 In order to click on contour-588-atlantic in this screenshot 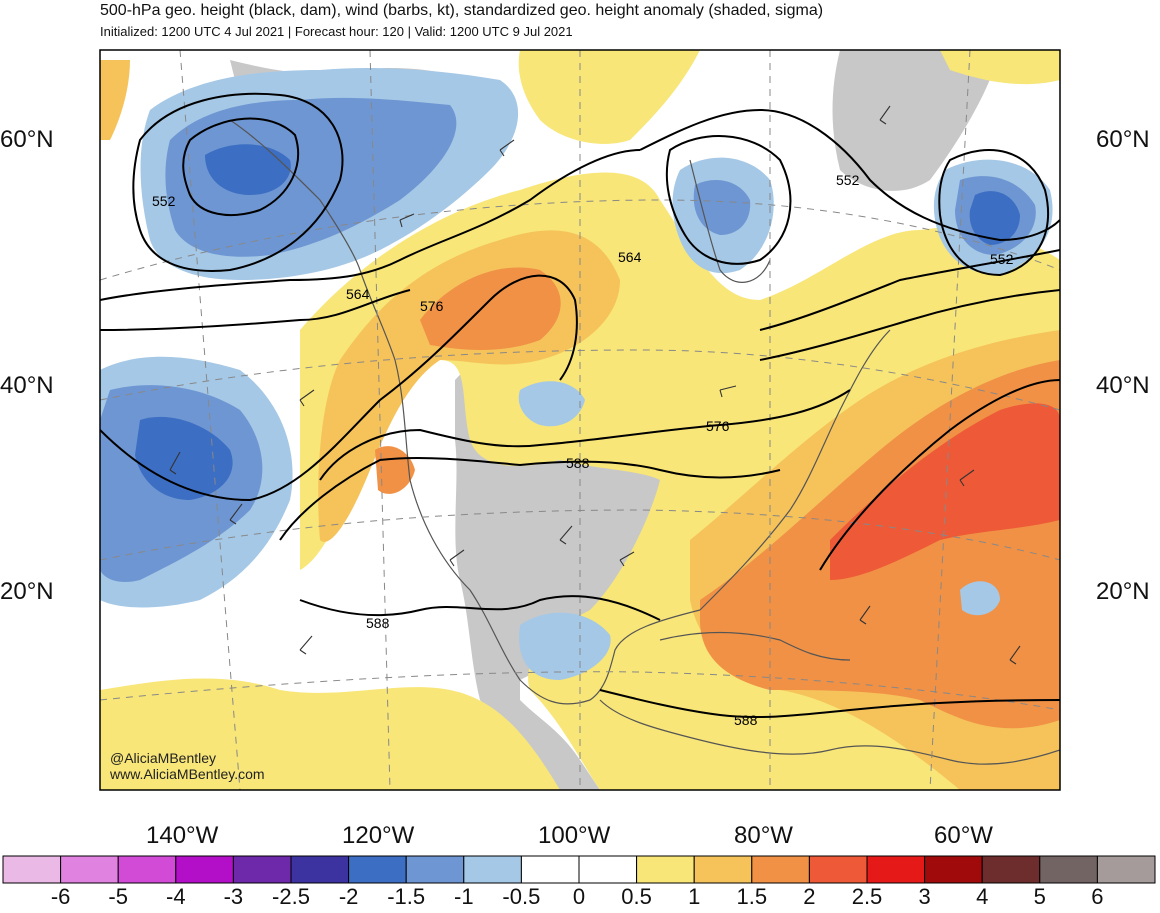, I will do `click(939, 475)`.